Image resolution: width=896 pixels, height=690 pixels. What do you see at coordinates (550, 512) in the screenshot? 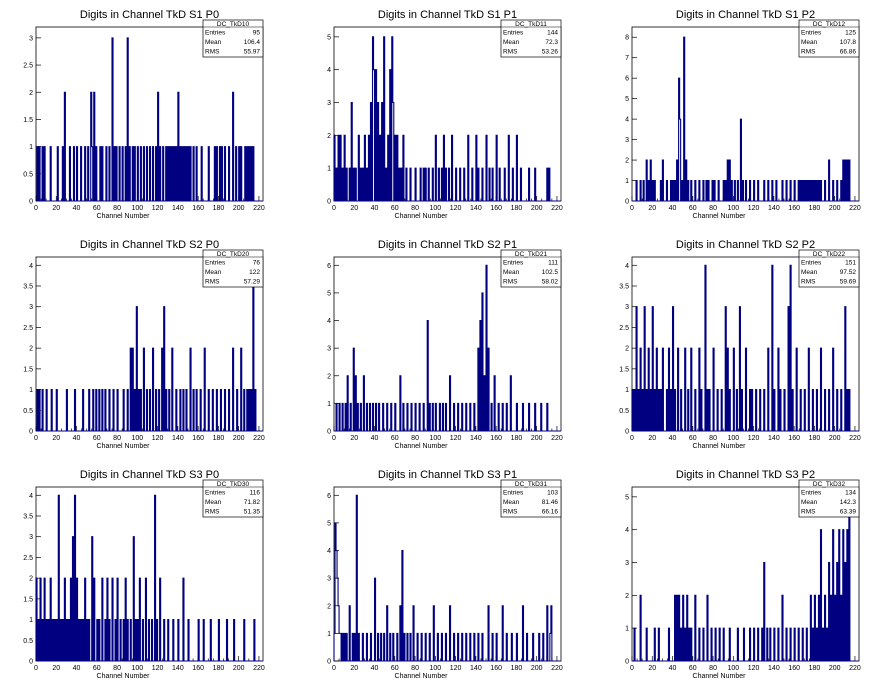
I see `stats-box-value: 66.16` at bounding box center [550, 512].